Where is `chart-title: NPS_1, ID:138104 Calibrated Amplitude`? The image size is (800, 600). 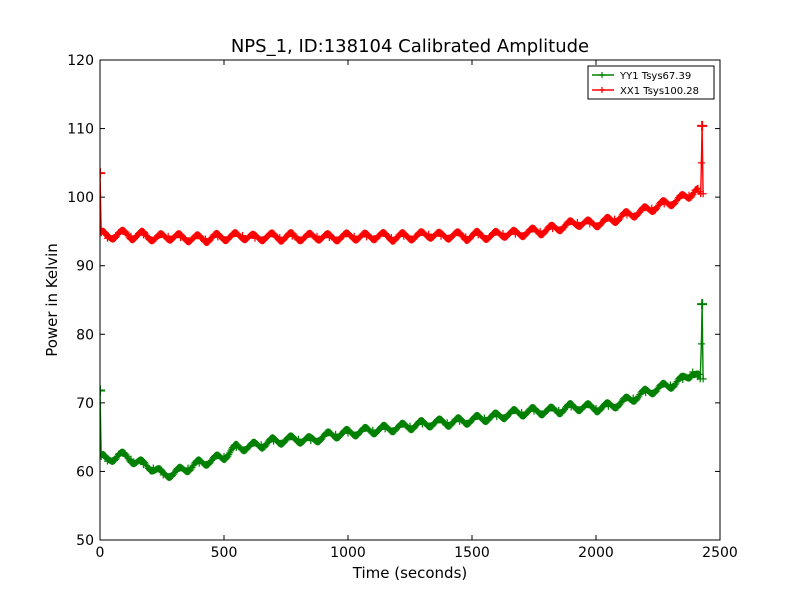
chart-title: NPS_1, ID:138104 Calibrated Amplitude is located at coordinates (410, 46).